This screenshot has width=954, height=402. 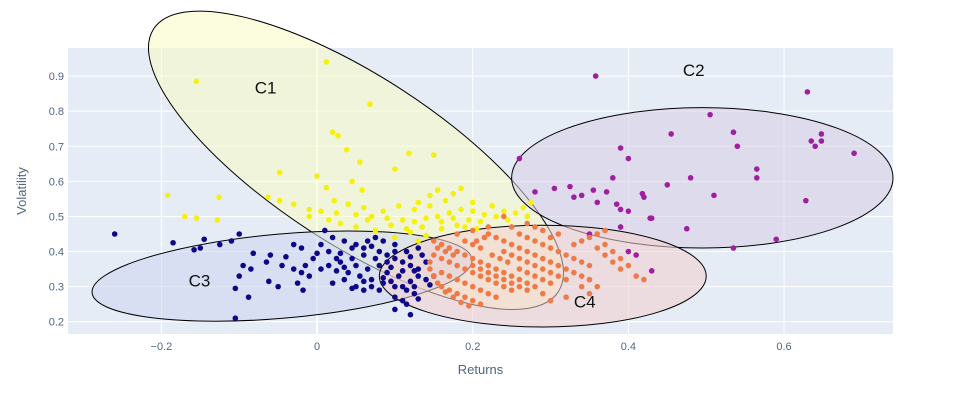 I want to click on cluster-label-c2: C2, so click(x=694, y=70).